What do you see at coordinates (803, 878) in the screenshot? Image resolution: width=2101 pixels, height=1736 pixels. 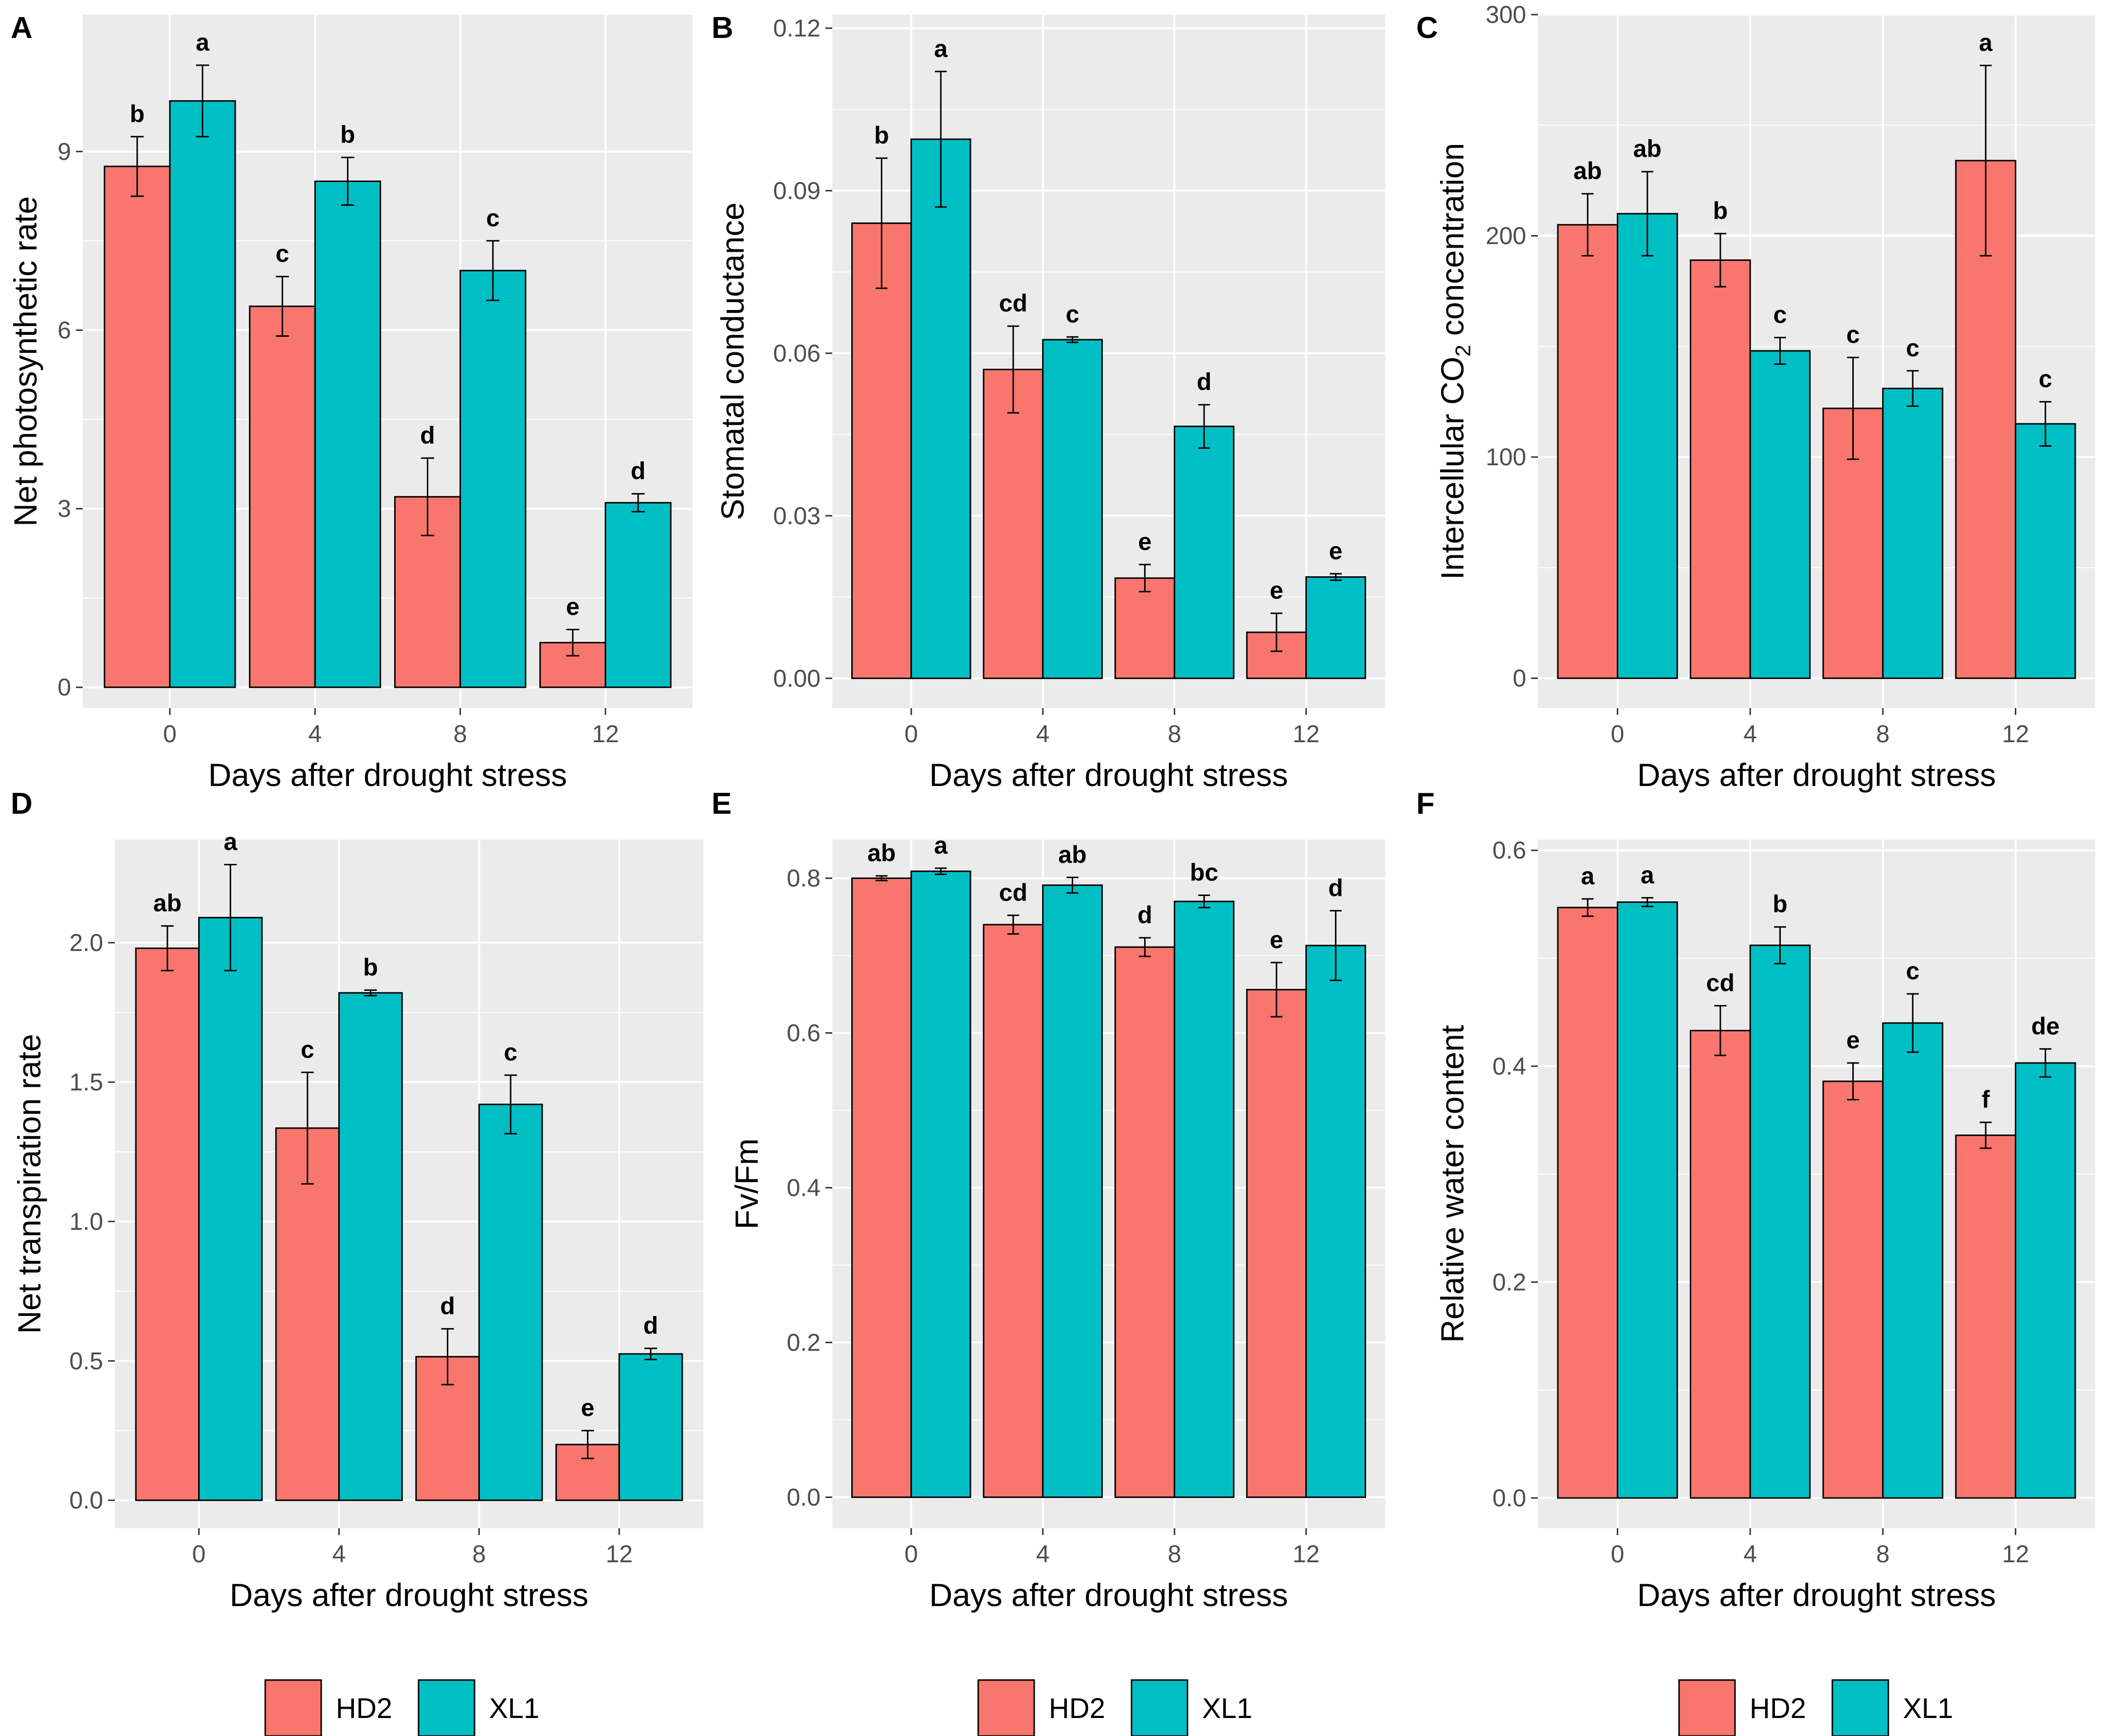 I see `y-tick-label: 0.8` at bounding box center [803, 878].